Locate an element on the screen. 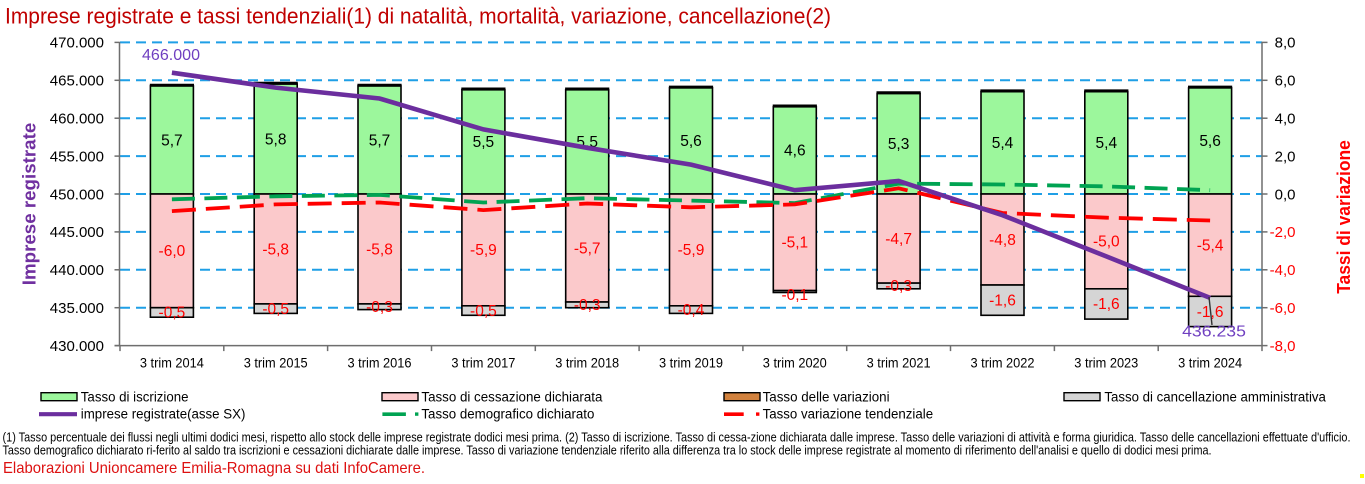  svg-text: 466.000 is located at coordinates (171, 55).